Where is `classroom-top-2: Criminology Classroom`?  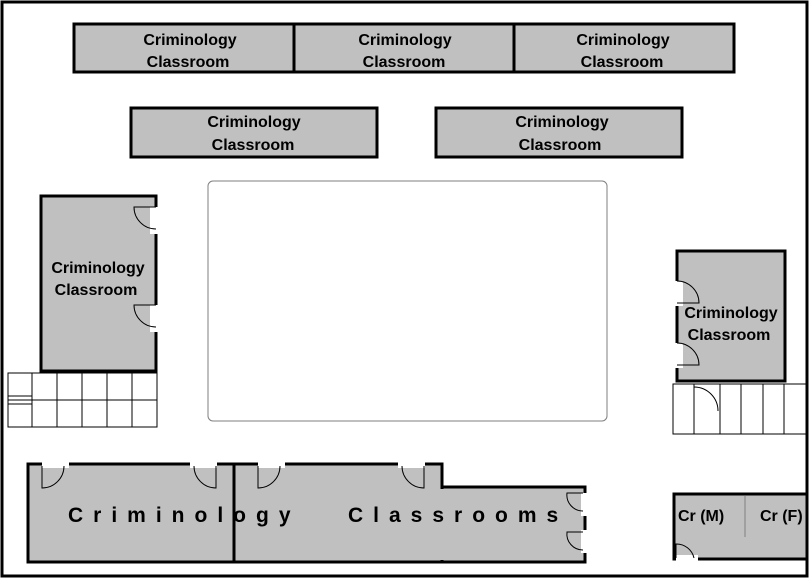
classroom-top-2: Criminology Classroom is located at coordinates (404, 48).